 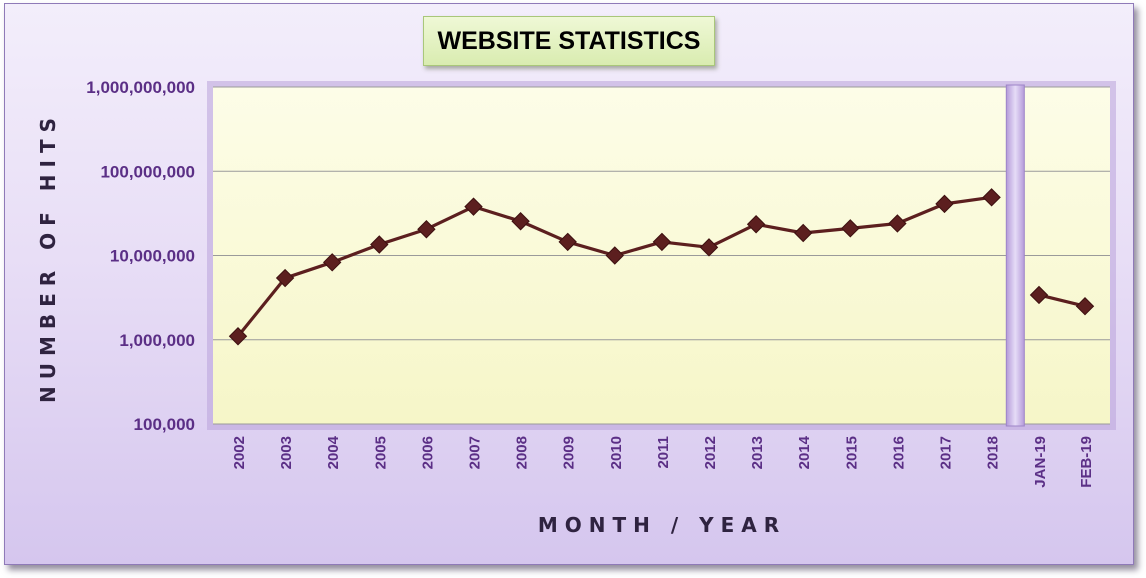 What do you see at coordinates (157, 340) in the screenshot?
I see `y-tick-label: 1,000,000` at bounding box center [157, 340].